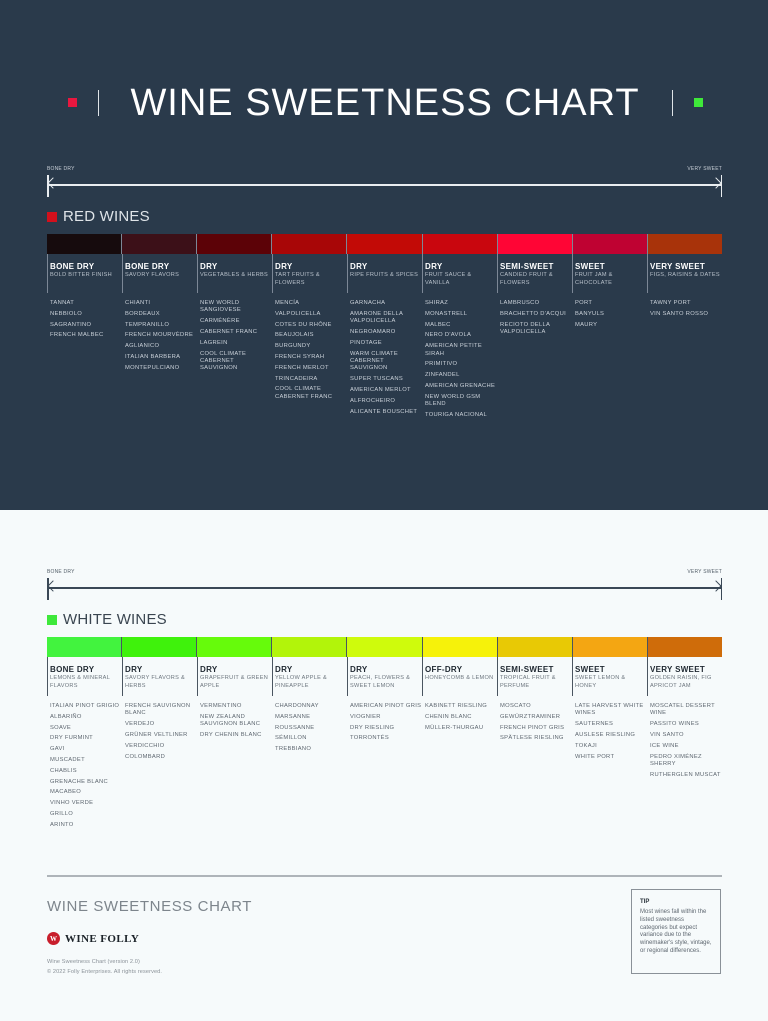  What do you see at coordinates (670, 303) in the screenshot?
I see `wine-item: TAWNY PORT` at bounding box center [670, 303].